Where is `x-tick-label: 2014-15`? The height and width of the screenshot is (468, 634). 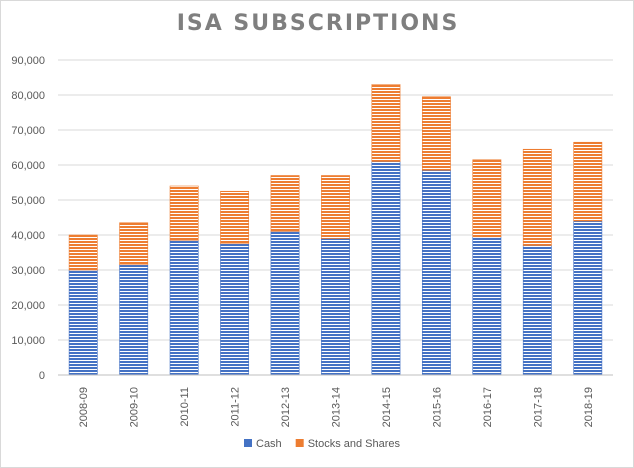
x-tick-label: 2014-15 is located at coordinates (387, 407).